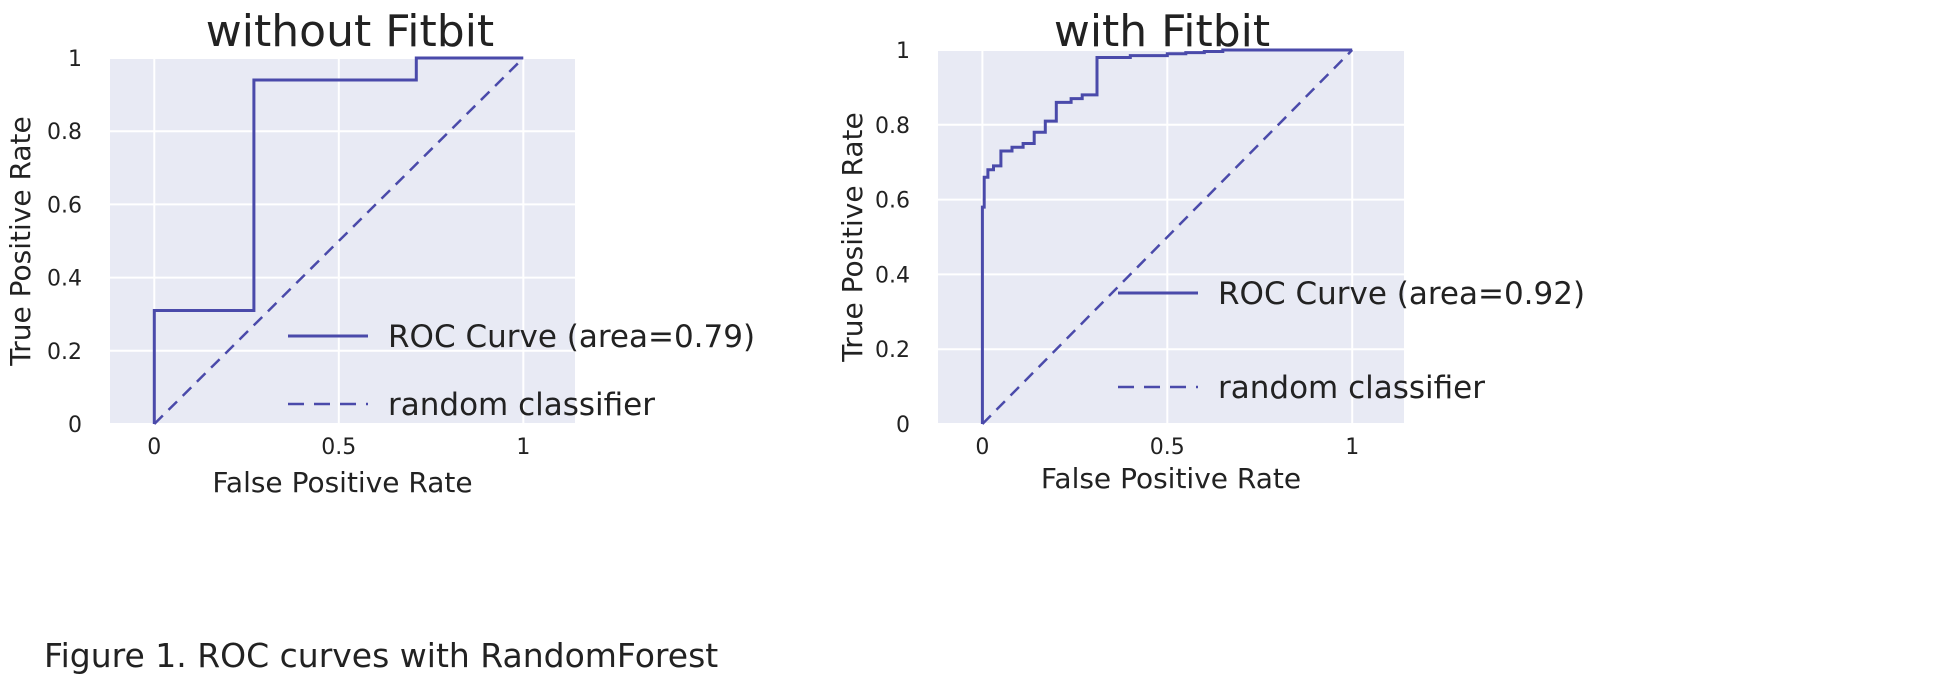  I want to click on legend-label: ROC Curve (area=0.79), so click(571, 337).